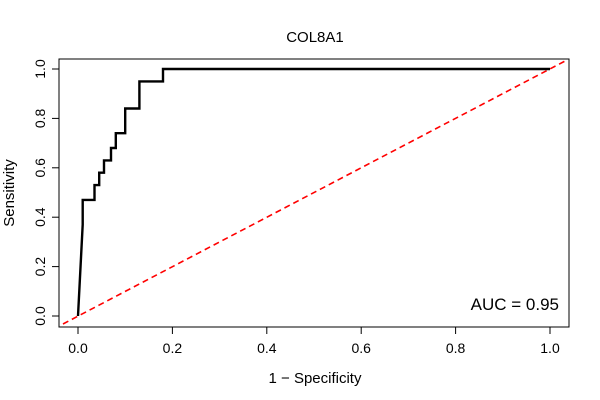 Image resolution: width=600 pixels, height=400 pixels. What do you see at coordinates (314, 341) in the screenshot?
I see `x-axis: 0.0 0.2 0.4 0.6 0.8 1.0` at bounding box center [314, 341].